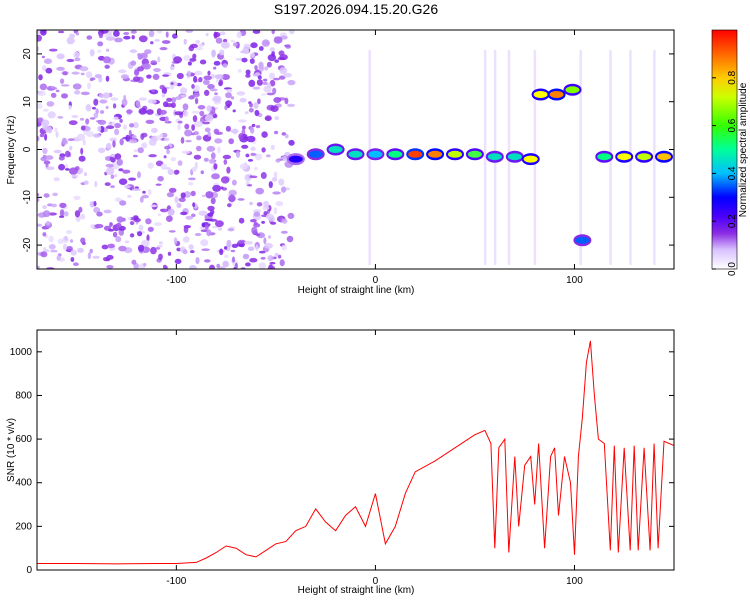 The height and width of the screenshot is (600, 750). I want to click on x-tick-label: 100, so click(574, 581).